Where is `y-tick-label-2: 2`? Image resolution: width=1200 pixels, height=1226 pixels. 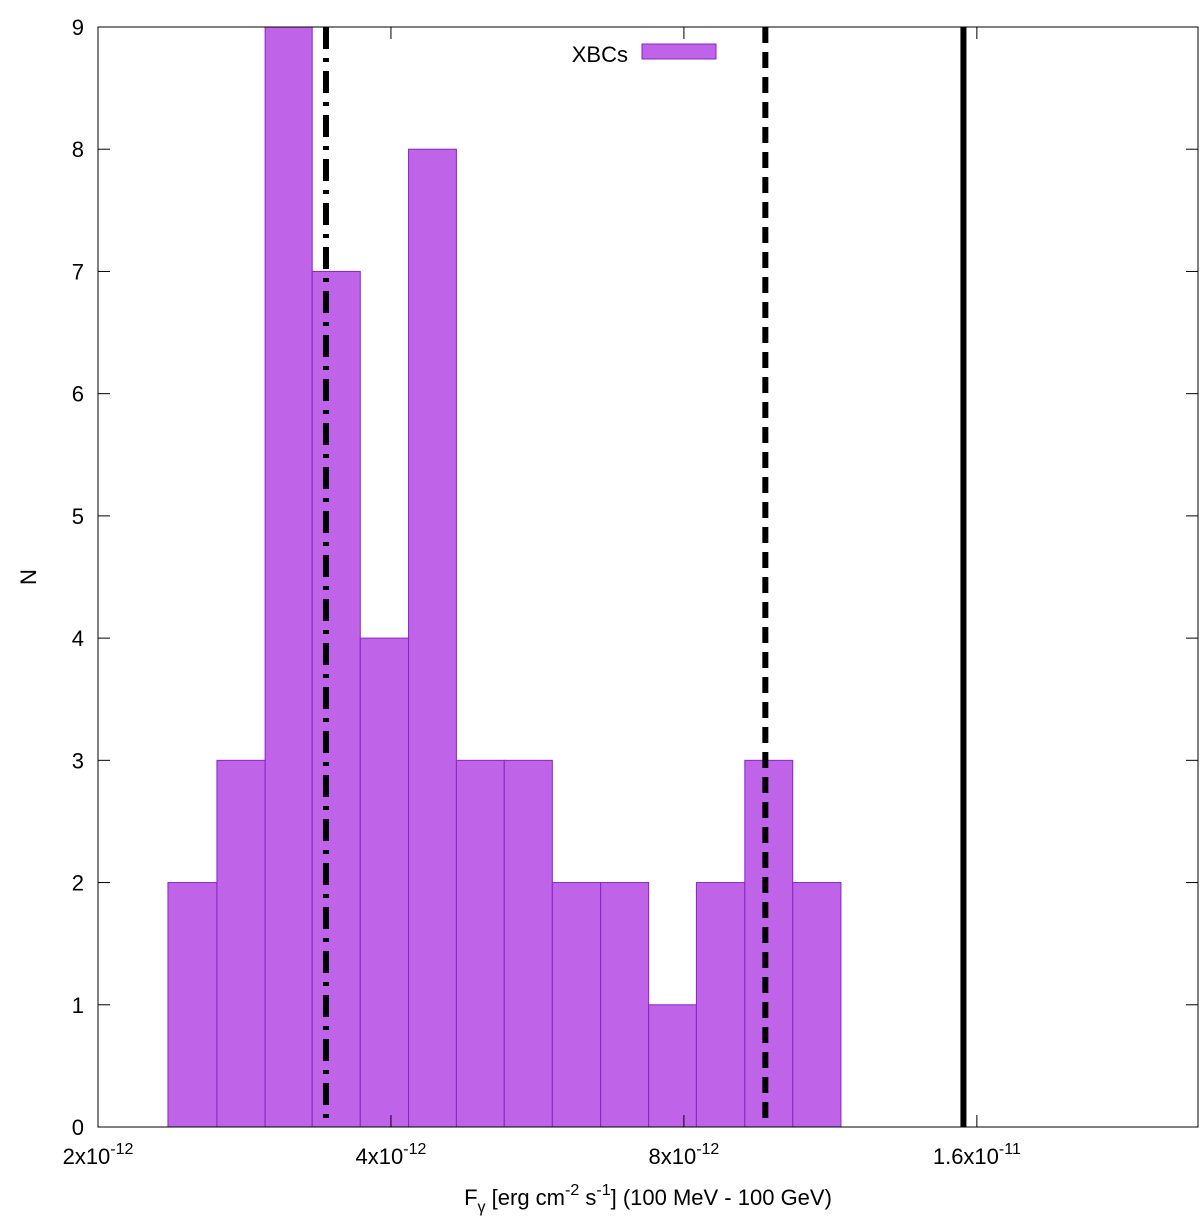
y-tick-label-2: 2 is located at coordinates (78, 883).